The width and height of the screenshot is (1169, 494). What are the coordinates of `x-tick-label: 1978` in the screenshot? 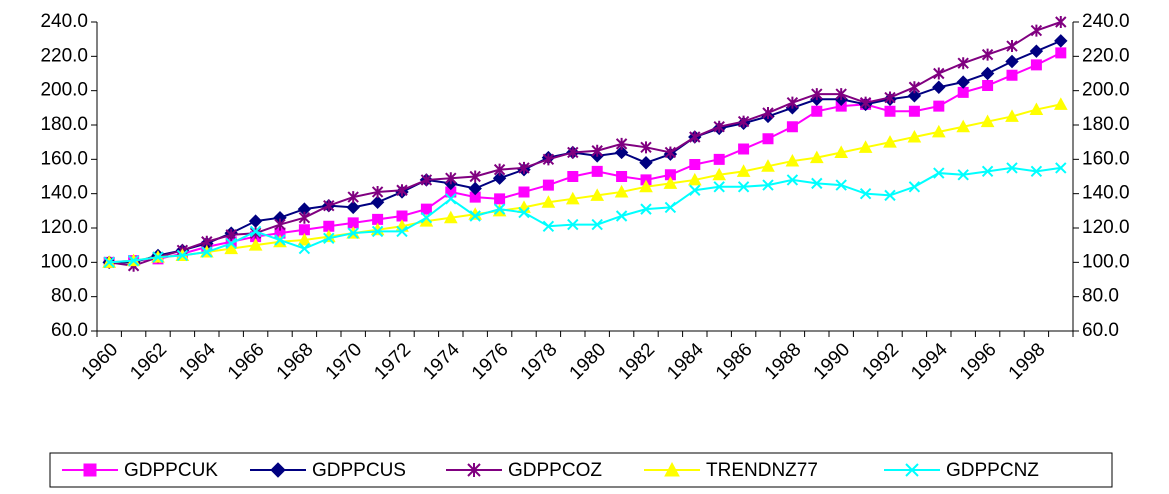 It's located at (539, 361).